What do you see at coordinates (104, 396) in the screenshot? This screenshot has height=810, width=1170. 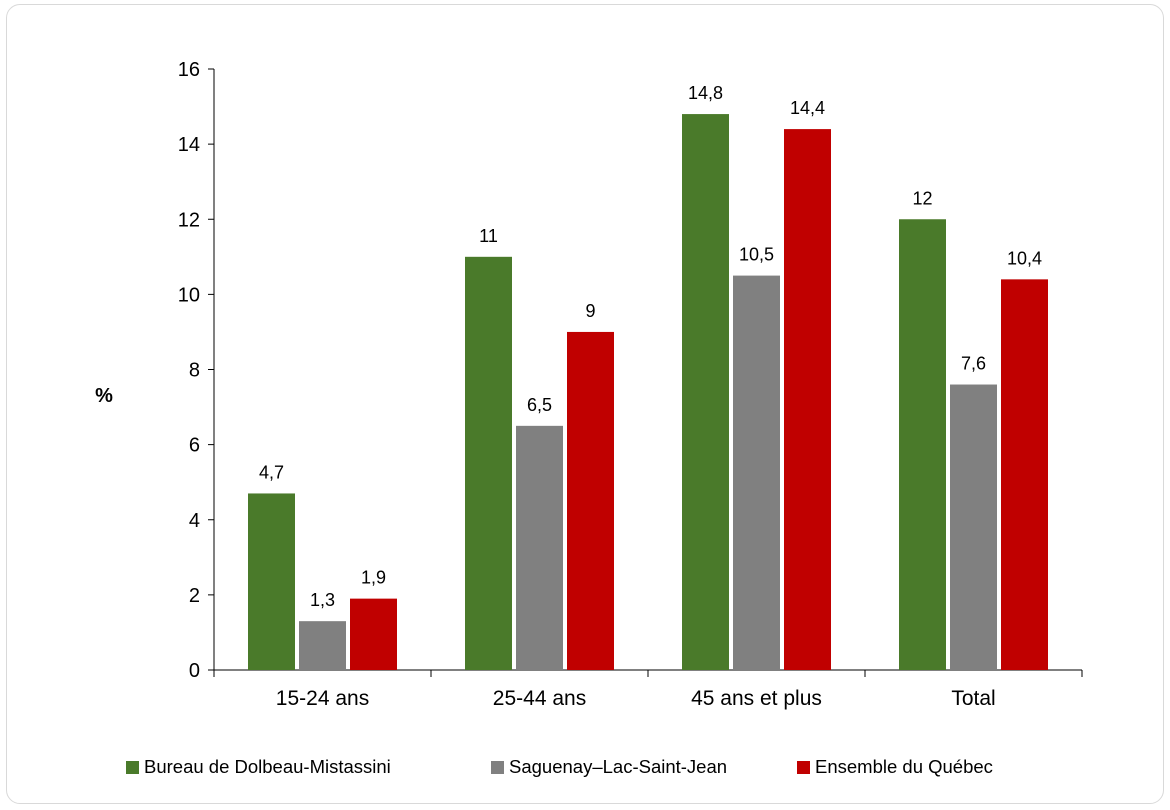 I see `y-axis-label: %` at bounding box center [104, 396].